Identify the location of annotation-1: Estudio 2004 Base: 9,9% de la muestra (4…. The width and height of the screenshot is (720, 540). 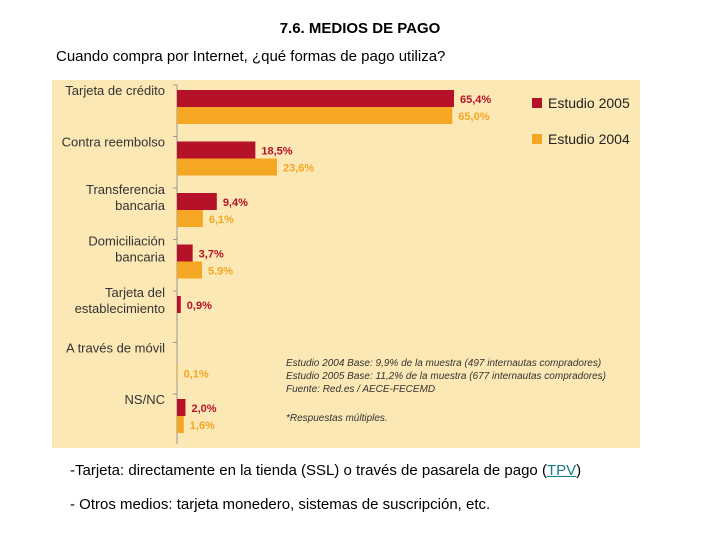
(443, 363).